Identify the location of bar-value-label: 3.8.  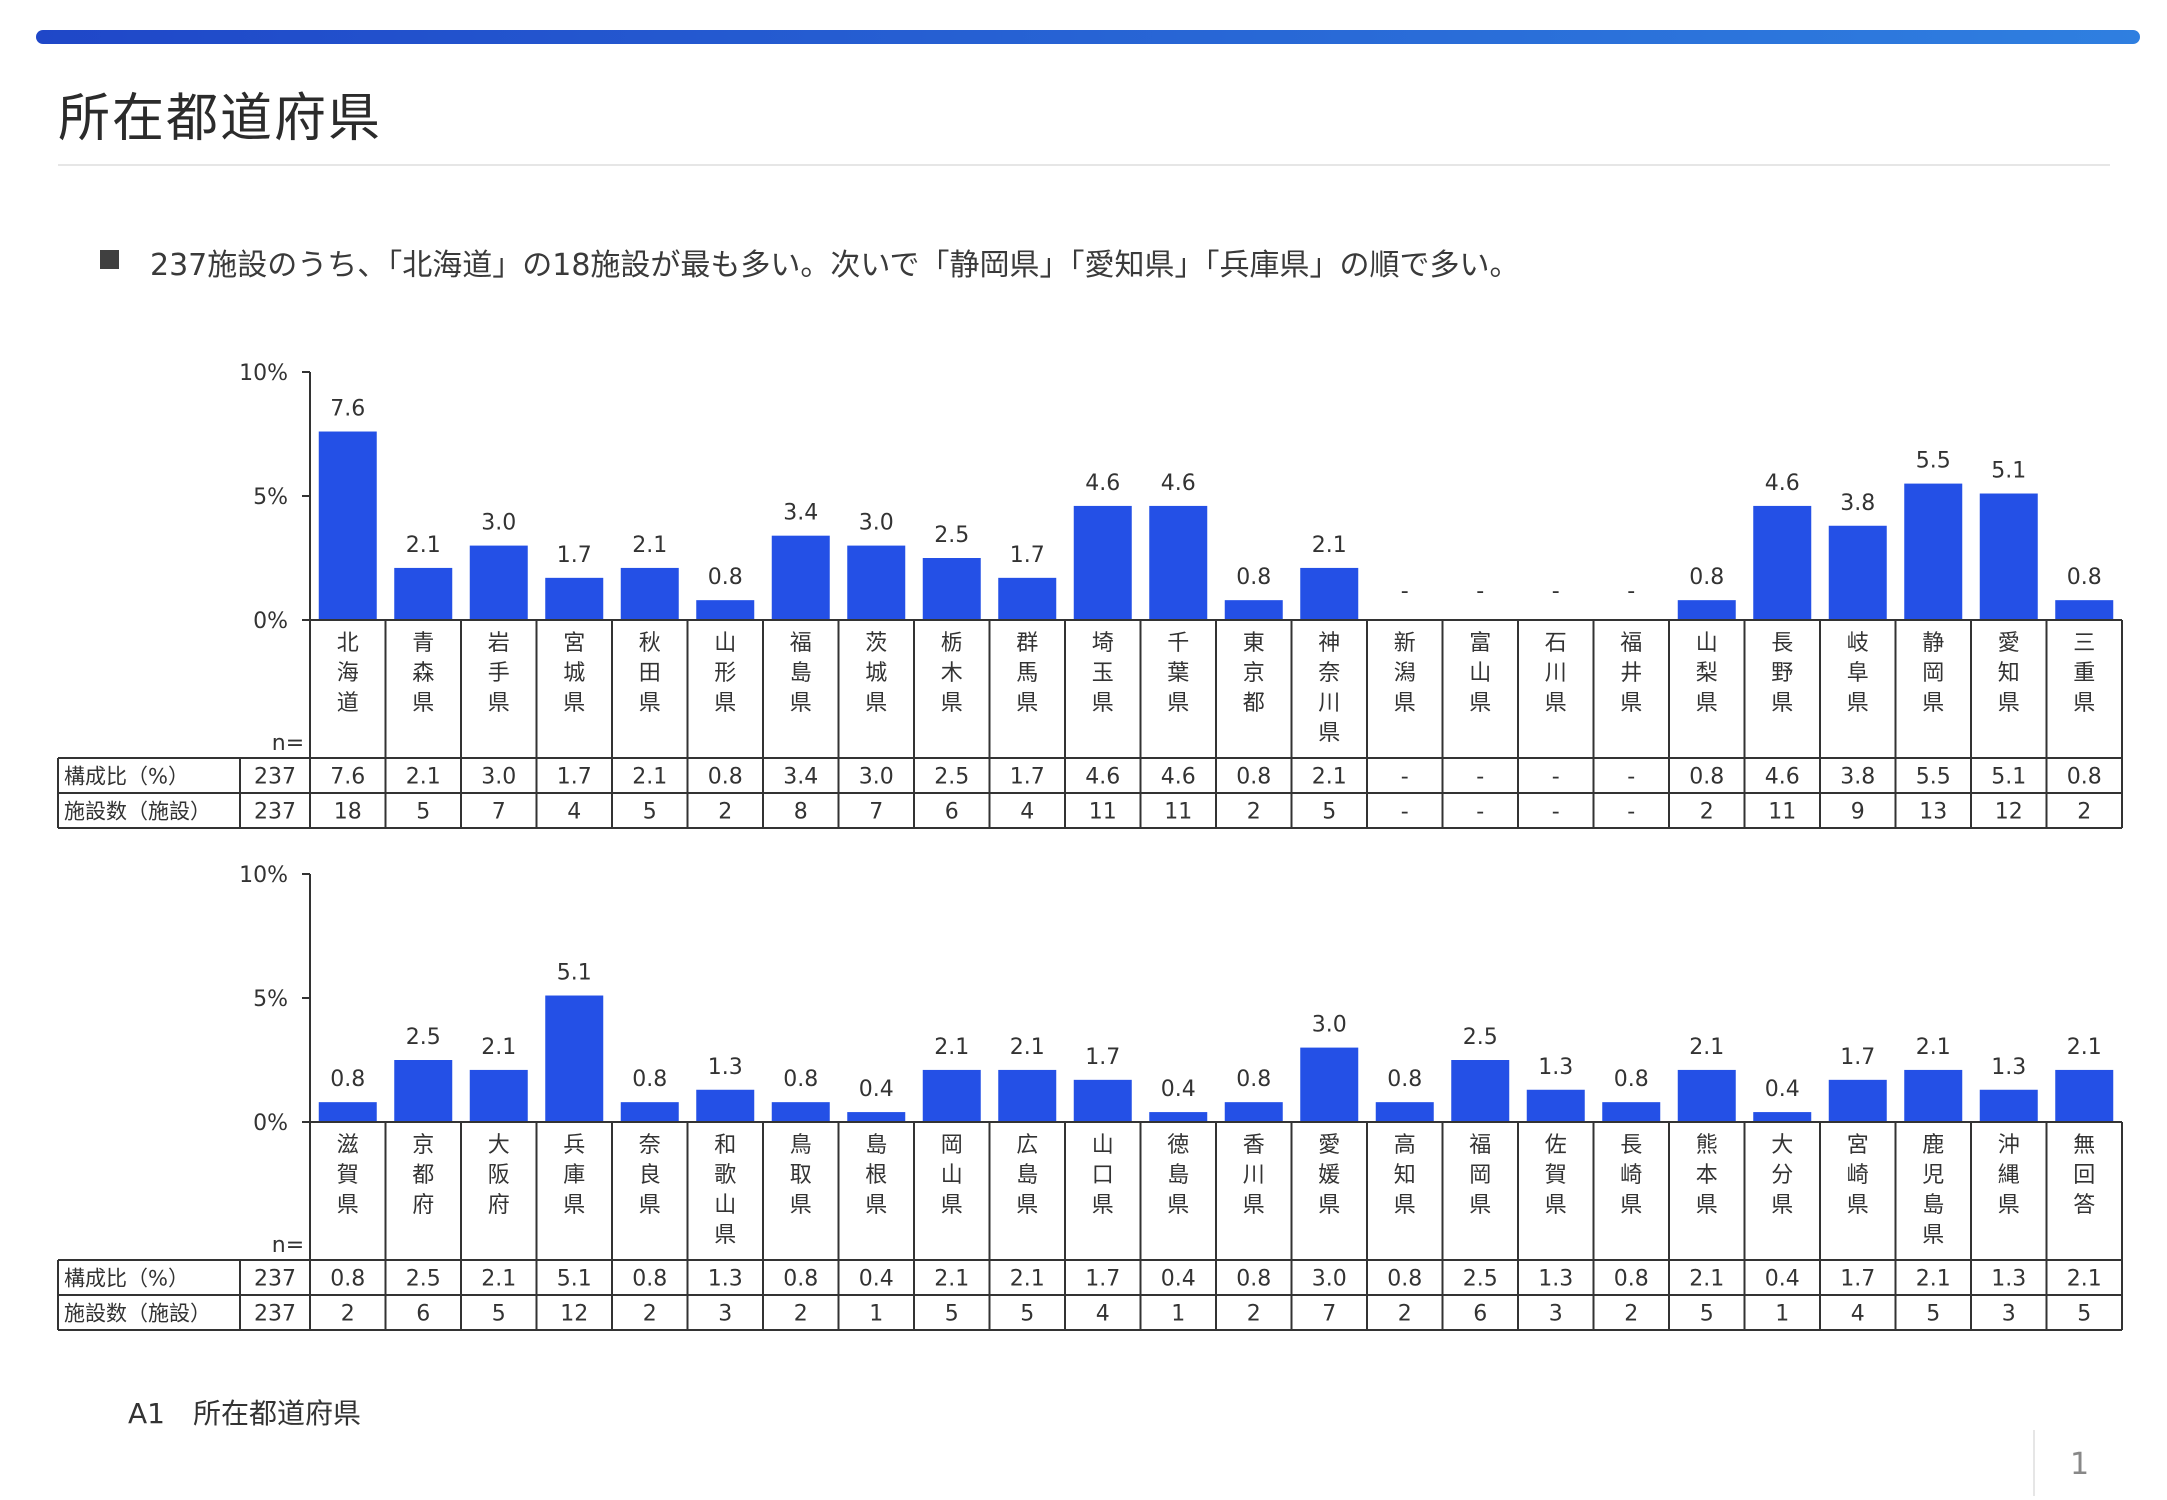
(1857, 503).